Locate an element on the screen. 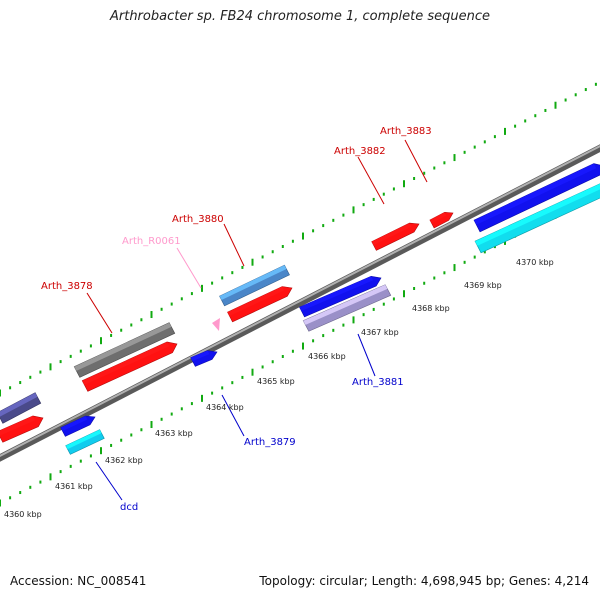 This screenshot has height=600, width=600. gene-feature-steelblue is located at coordinates (254, 285).